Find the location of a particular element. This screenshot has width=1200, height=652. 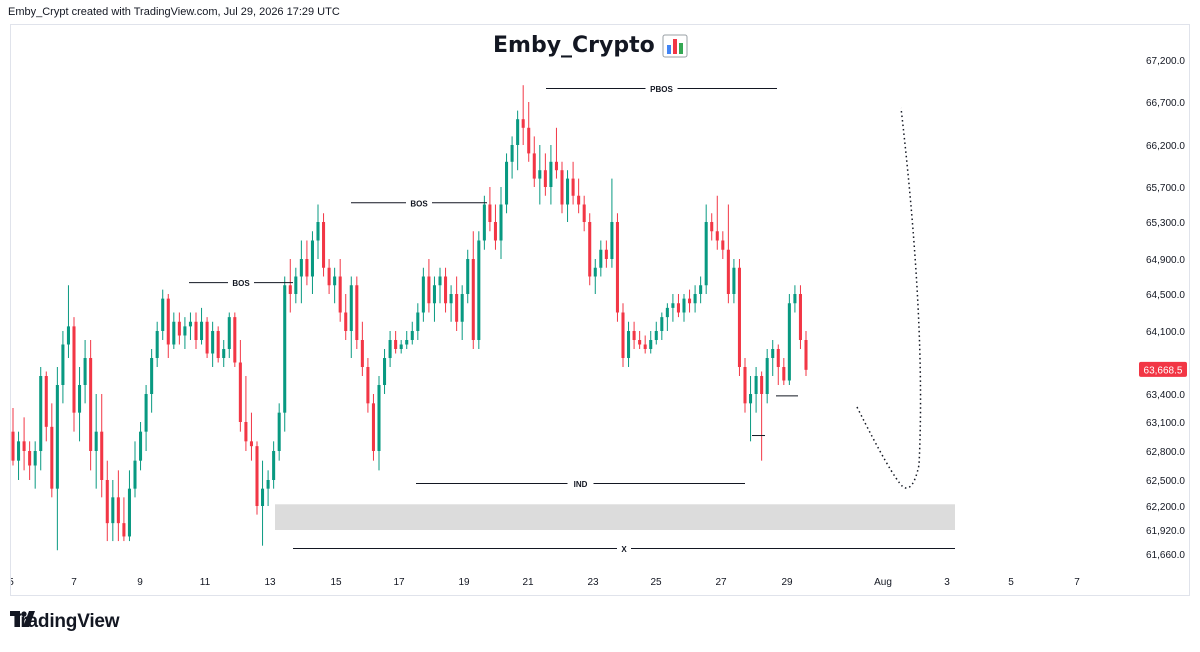

bos-annotation-2-label-bg is located at coordinates (419, 202).